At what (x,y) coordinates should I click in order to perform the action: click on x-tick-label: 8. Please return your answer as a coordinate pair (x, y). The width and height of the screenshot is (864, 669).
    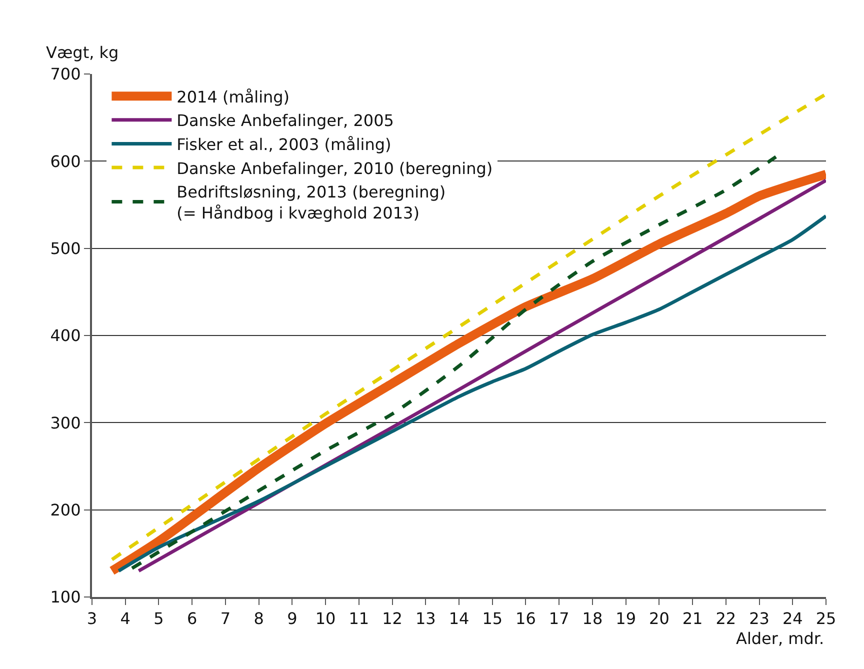
    Looking at the image, I should click on (259, 618).